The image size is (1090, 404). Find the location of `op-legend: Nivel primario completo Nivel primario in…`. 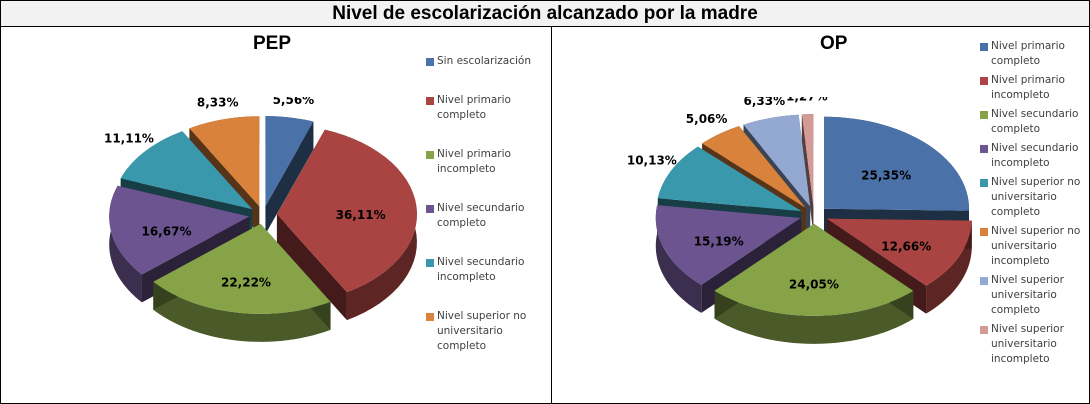

op-legend: Nivel primario completo Nivel primario in… is located at coordinates (1032, 205).